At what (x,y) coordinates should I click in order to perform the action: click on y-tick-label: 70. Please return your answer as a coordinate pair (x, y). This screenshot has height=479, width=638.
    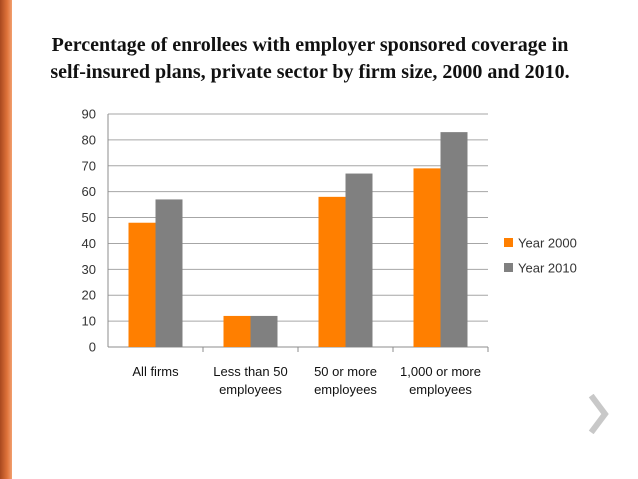
    Looking at the image, I should click on (89, 165).